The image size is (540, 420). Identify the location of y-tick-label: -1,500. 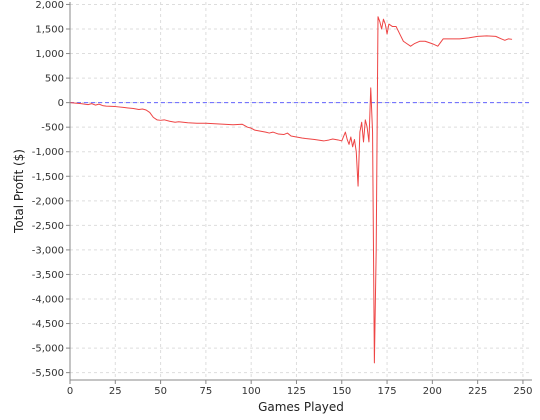
(48, 177).